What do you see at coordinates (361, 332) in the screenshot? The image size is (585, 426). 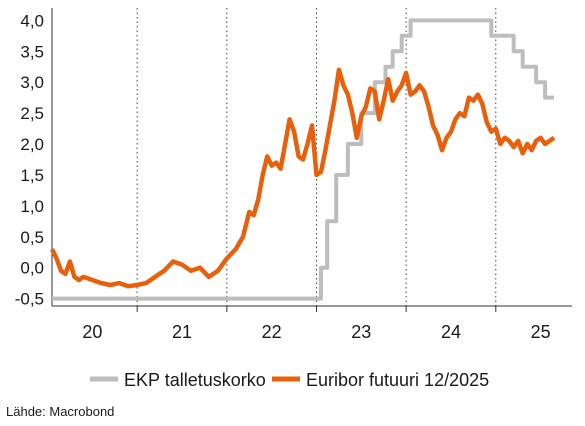 I see `x-tick-label-3: 23` at bounding box center [361, 332].